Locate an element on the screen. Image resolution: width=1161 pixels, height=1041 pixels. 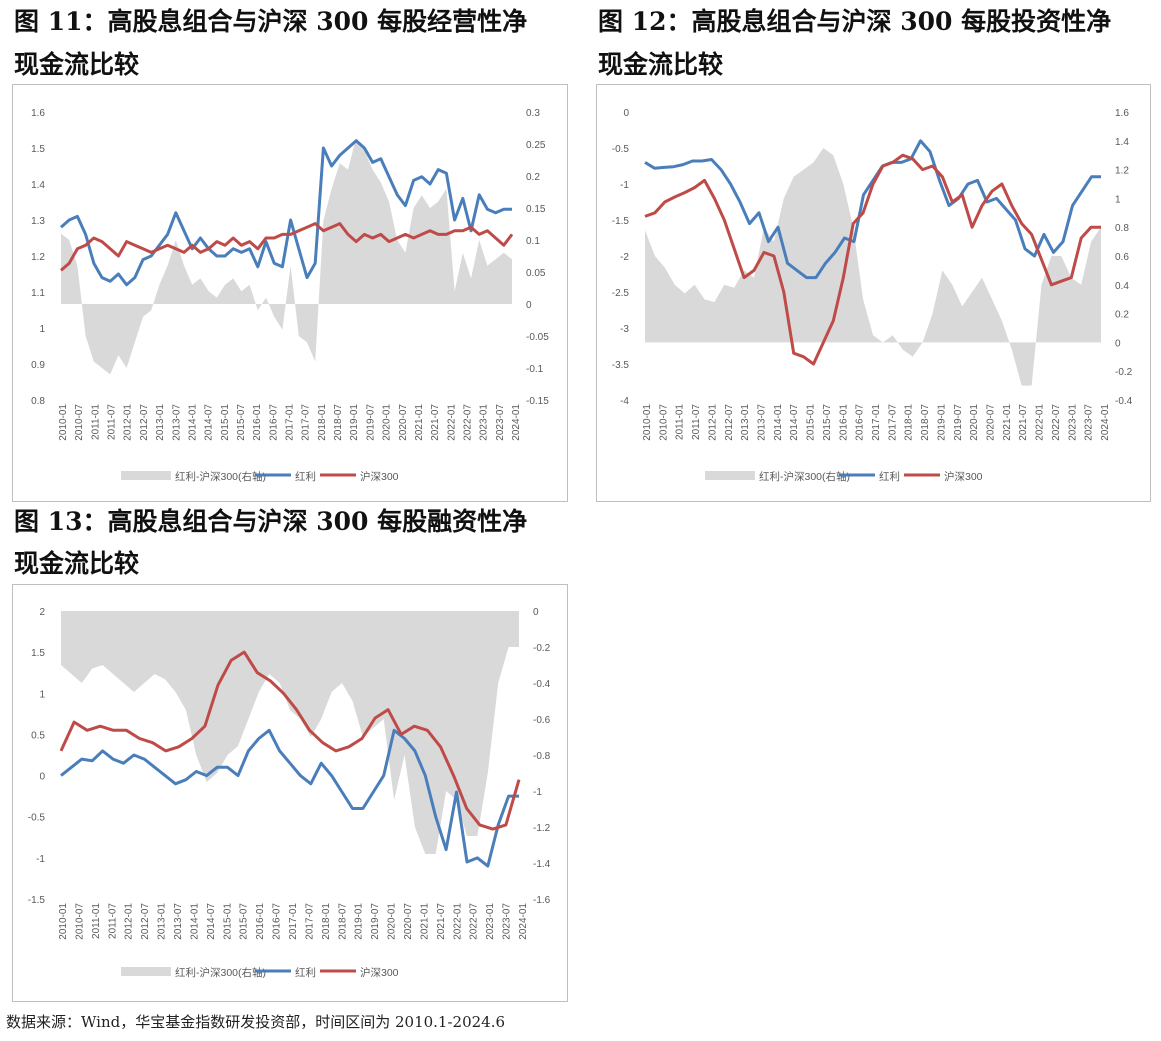
fig12-legend-dividend: 红利 is located at coordinates (889, 476).